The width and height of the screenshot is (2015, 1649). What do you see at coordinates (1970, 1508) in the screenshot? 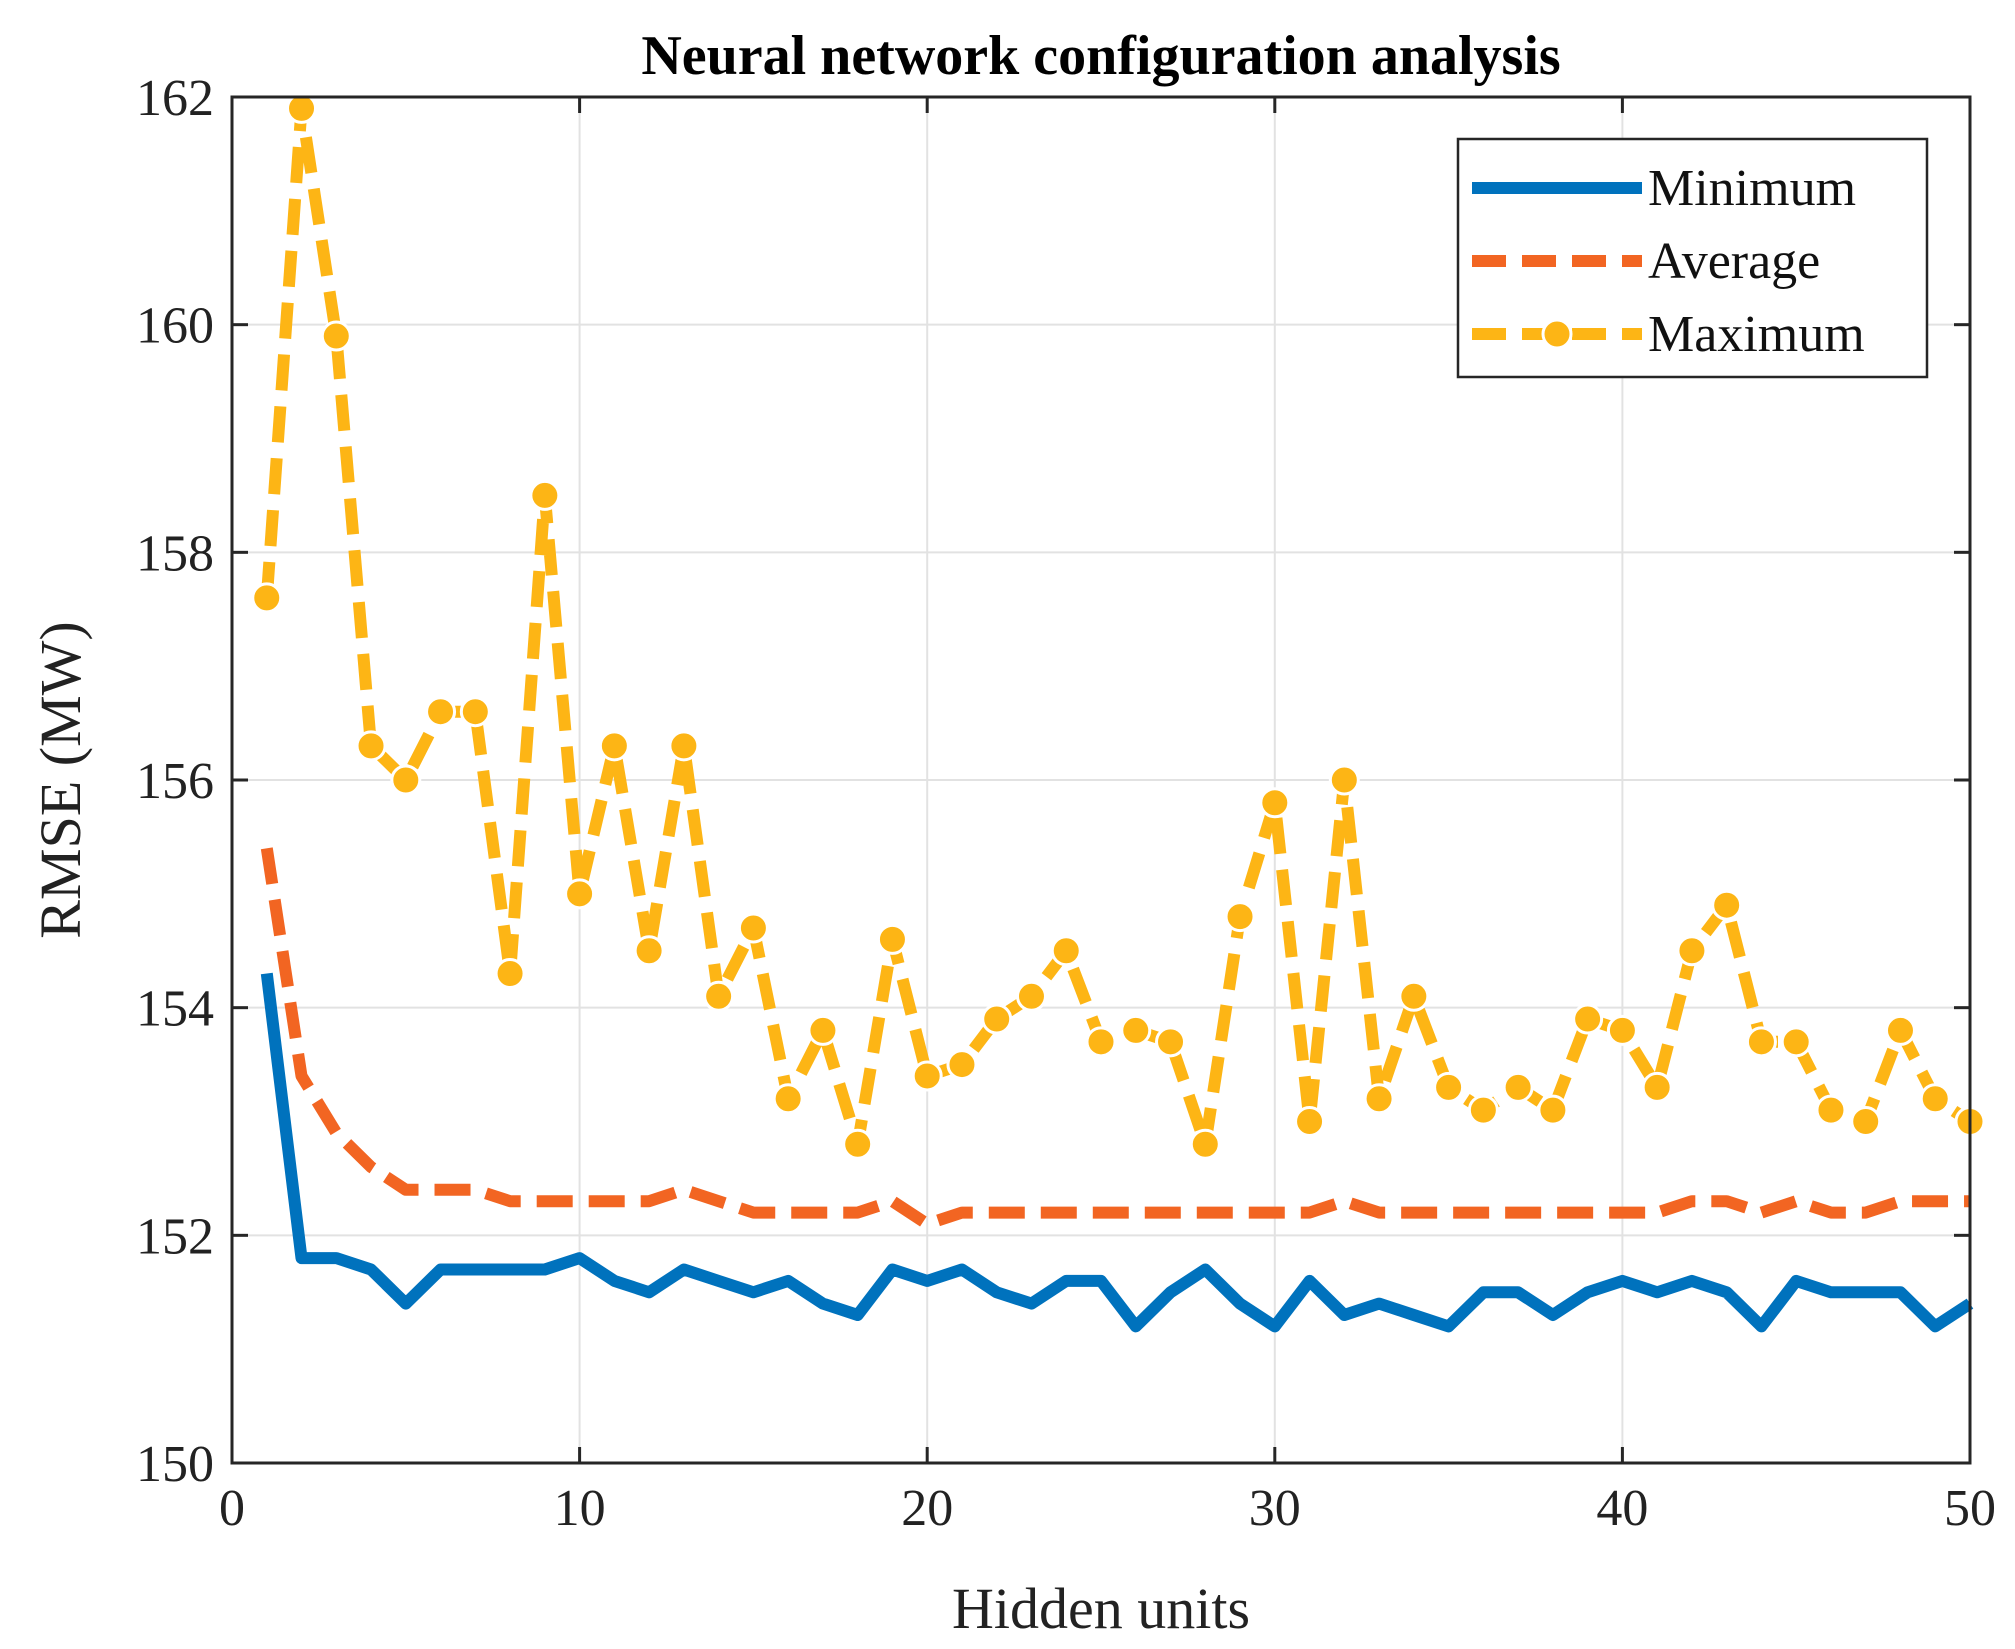
I see `x-tick-label: 50` at bounding box center [1970, 1508].